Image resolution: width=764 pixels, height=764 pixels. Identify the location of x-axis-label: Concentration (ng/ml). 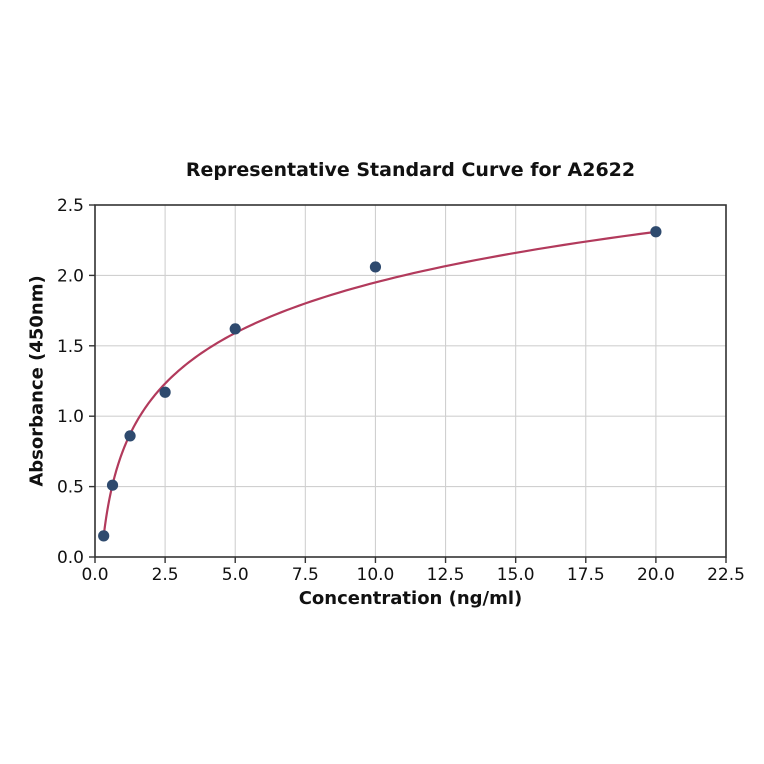
(410, 598).